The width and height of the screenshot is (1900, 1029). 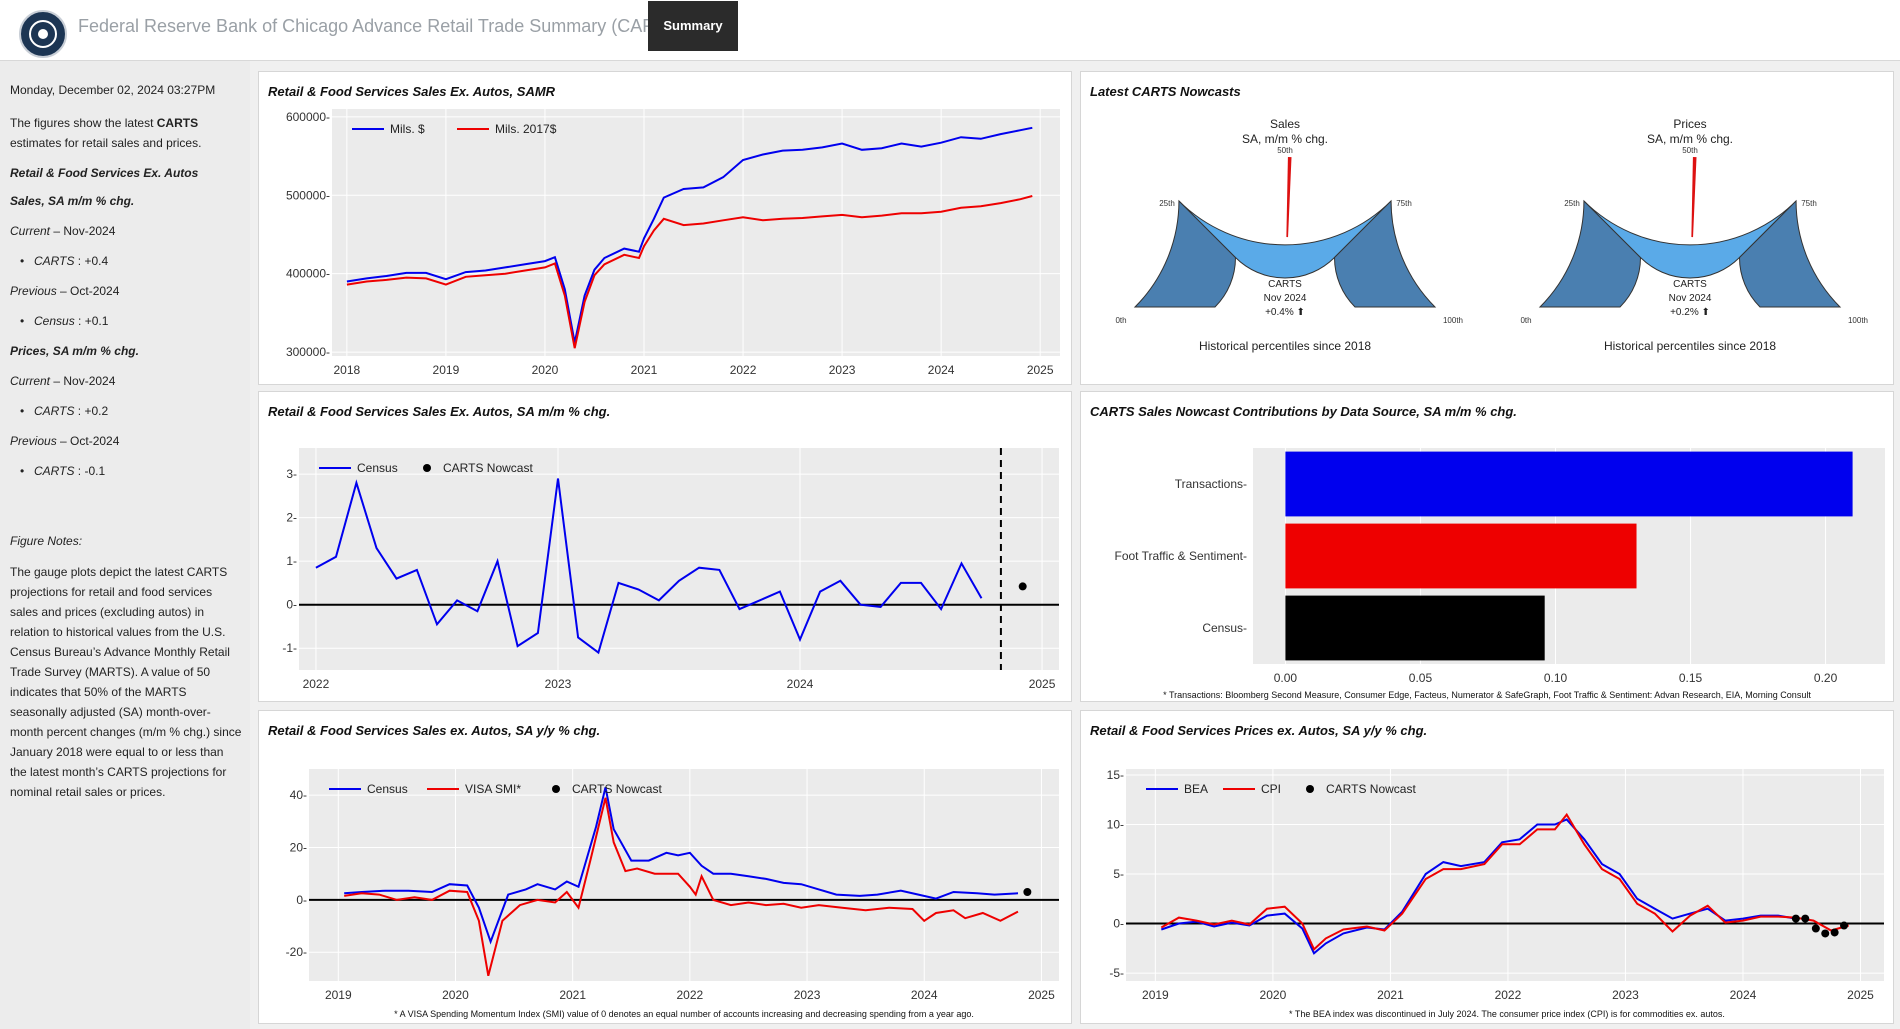 What do you see at coordinates (1690, 139) in the screenshot?
I see `gauge-subtitle: SA, m/m % chg.` at bounding box center [1690, 139].